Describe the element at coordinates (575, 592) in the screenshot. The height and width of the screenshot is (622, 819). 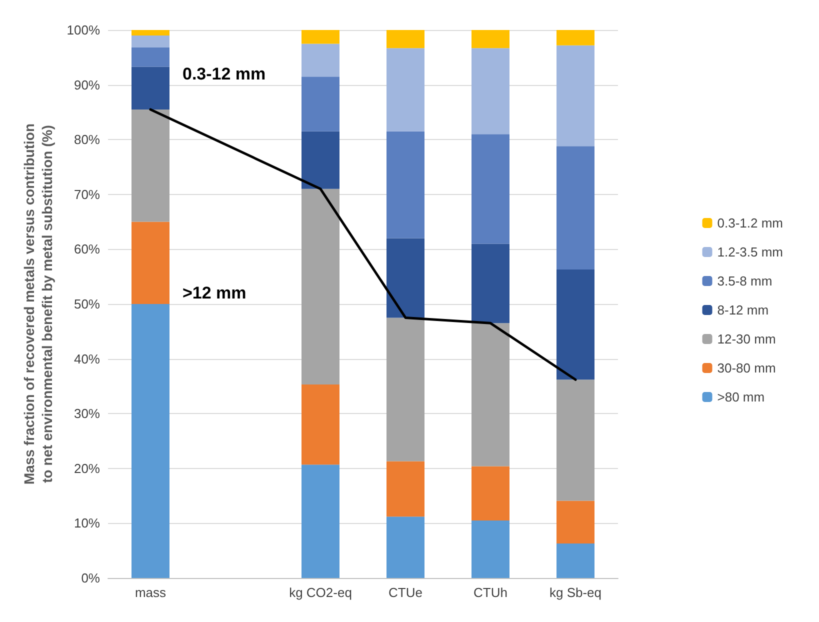
I see `x-tick-label: kg Sb-eq` at that location.